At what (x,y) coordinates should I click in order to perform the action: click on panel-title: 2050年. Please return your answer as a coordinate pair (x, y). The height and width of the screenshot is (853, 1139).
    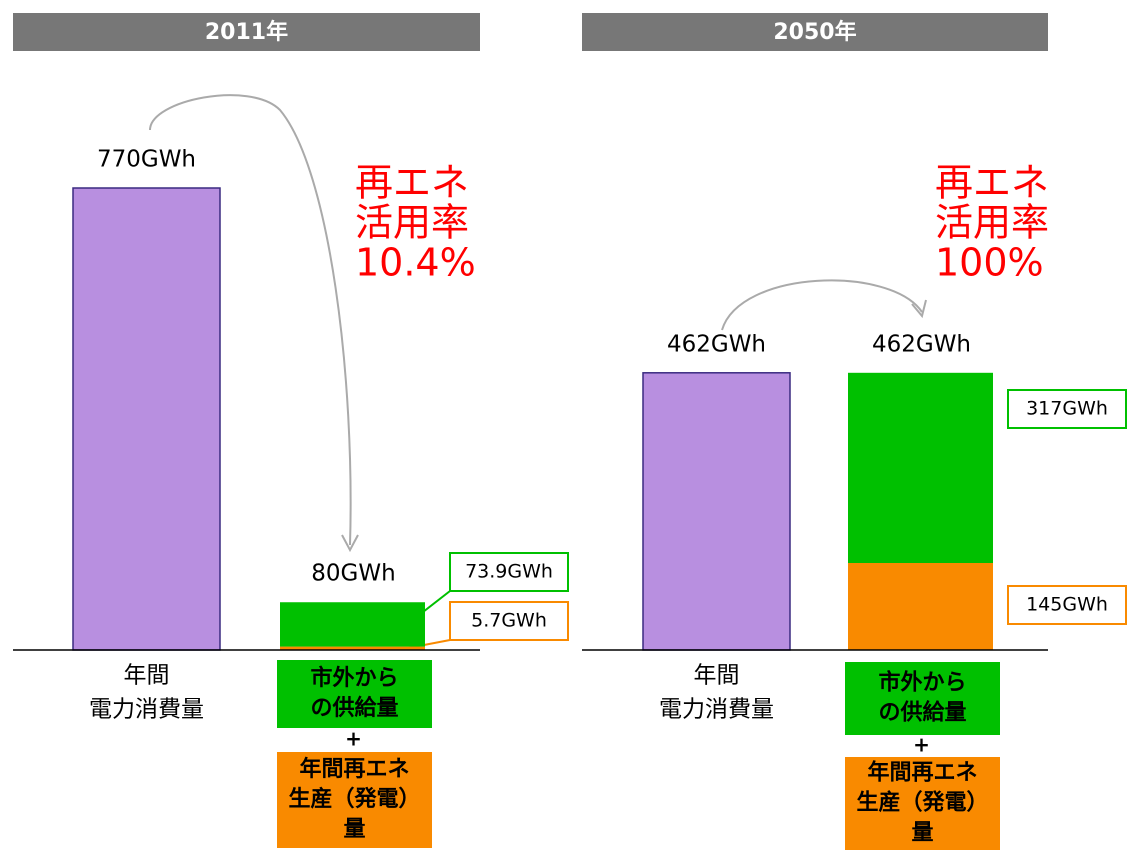
    Looking at the image, I should click on (814, 32).